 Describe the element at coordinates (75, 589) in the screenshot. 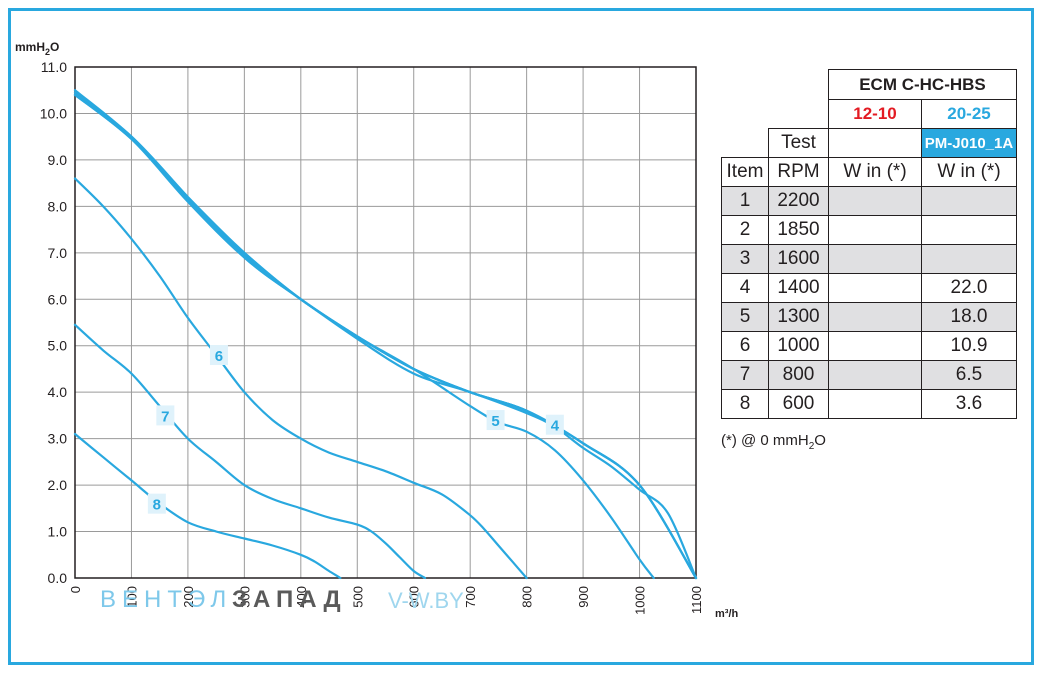

I see `x-tick-label: 0` at that location.